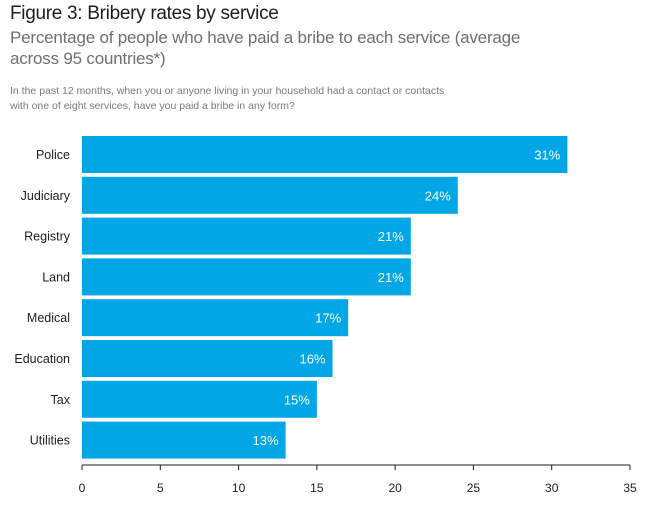 The width and height of the screenshot is (650, 517). I want to click on data-label: 24%, so click(438, 195).